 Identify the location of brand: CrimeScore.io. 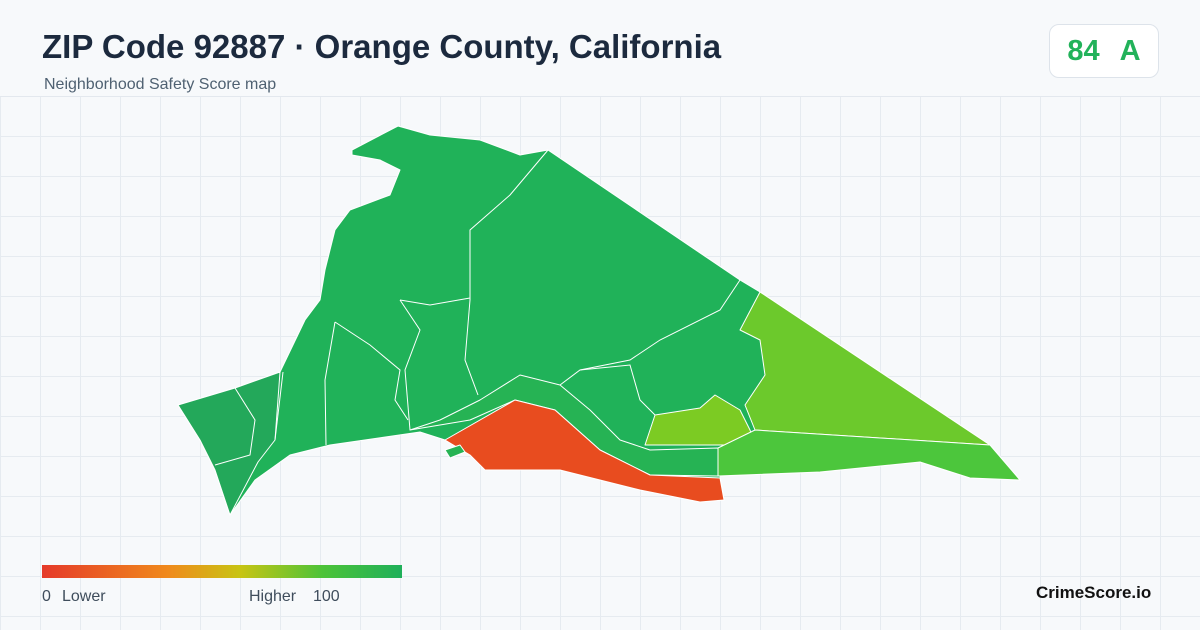
(1094, 592).